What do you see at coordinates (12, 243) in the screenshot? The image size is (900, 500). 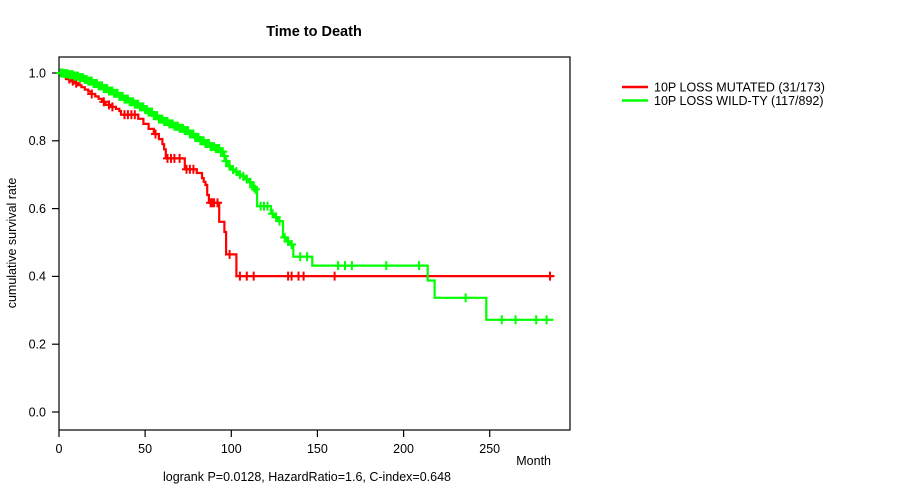 I see `y-axis-title: cumulative survival rate` at bounding box center [12, 243].